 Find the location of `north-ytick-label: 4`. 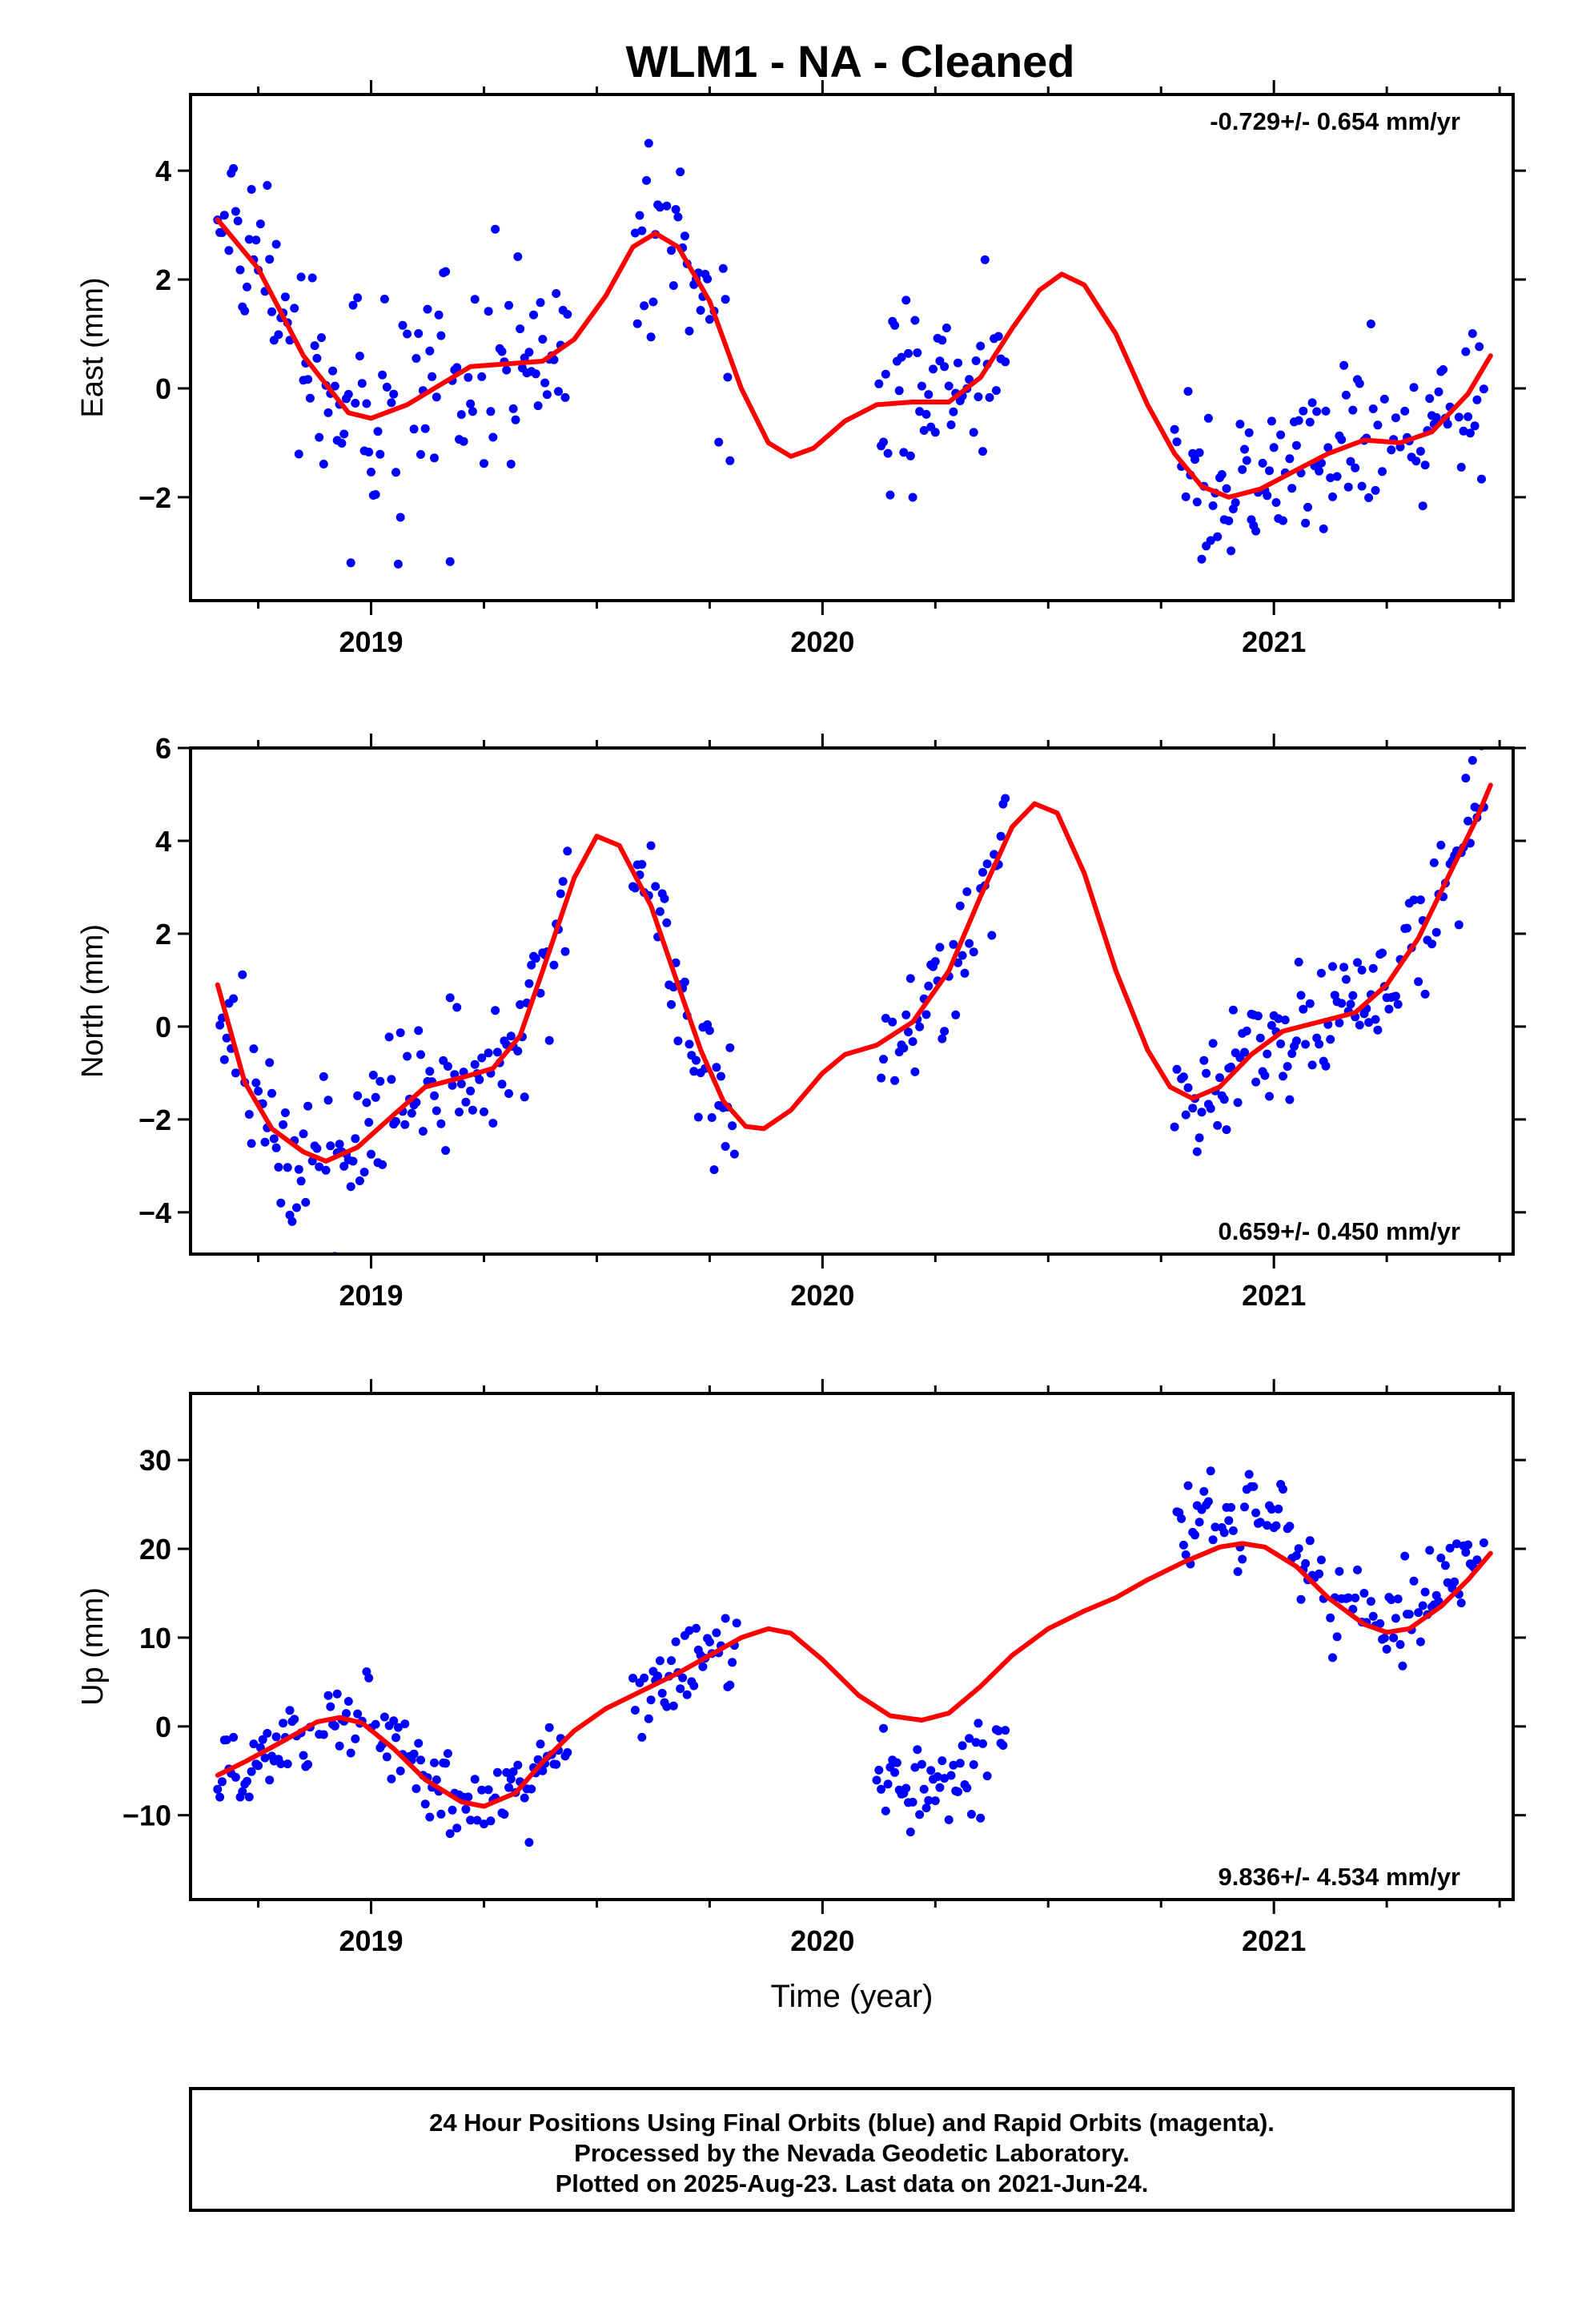

north-ytick-label: 4 is located at coordinates (163, 841).